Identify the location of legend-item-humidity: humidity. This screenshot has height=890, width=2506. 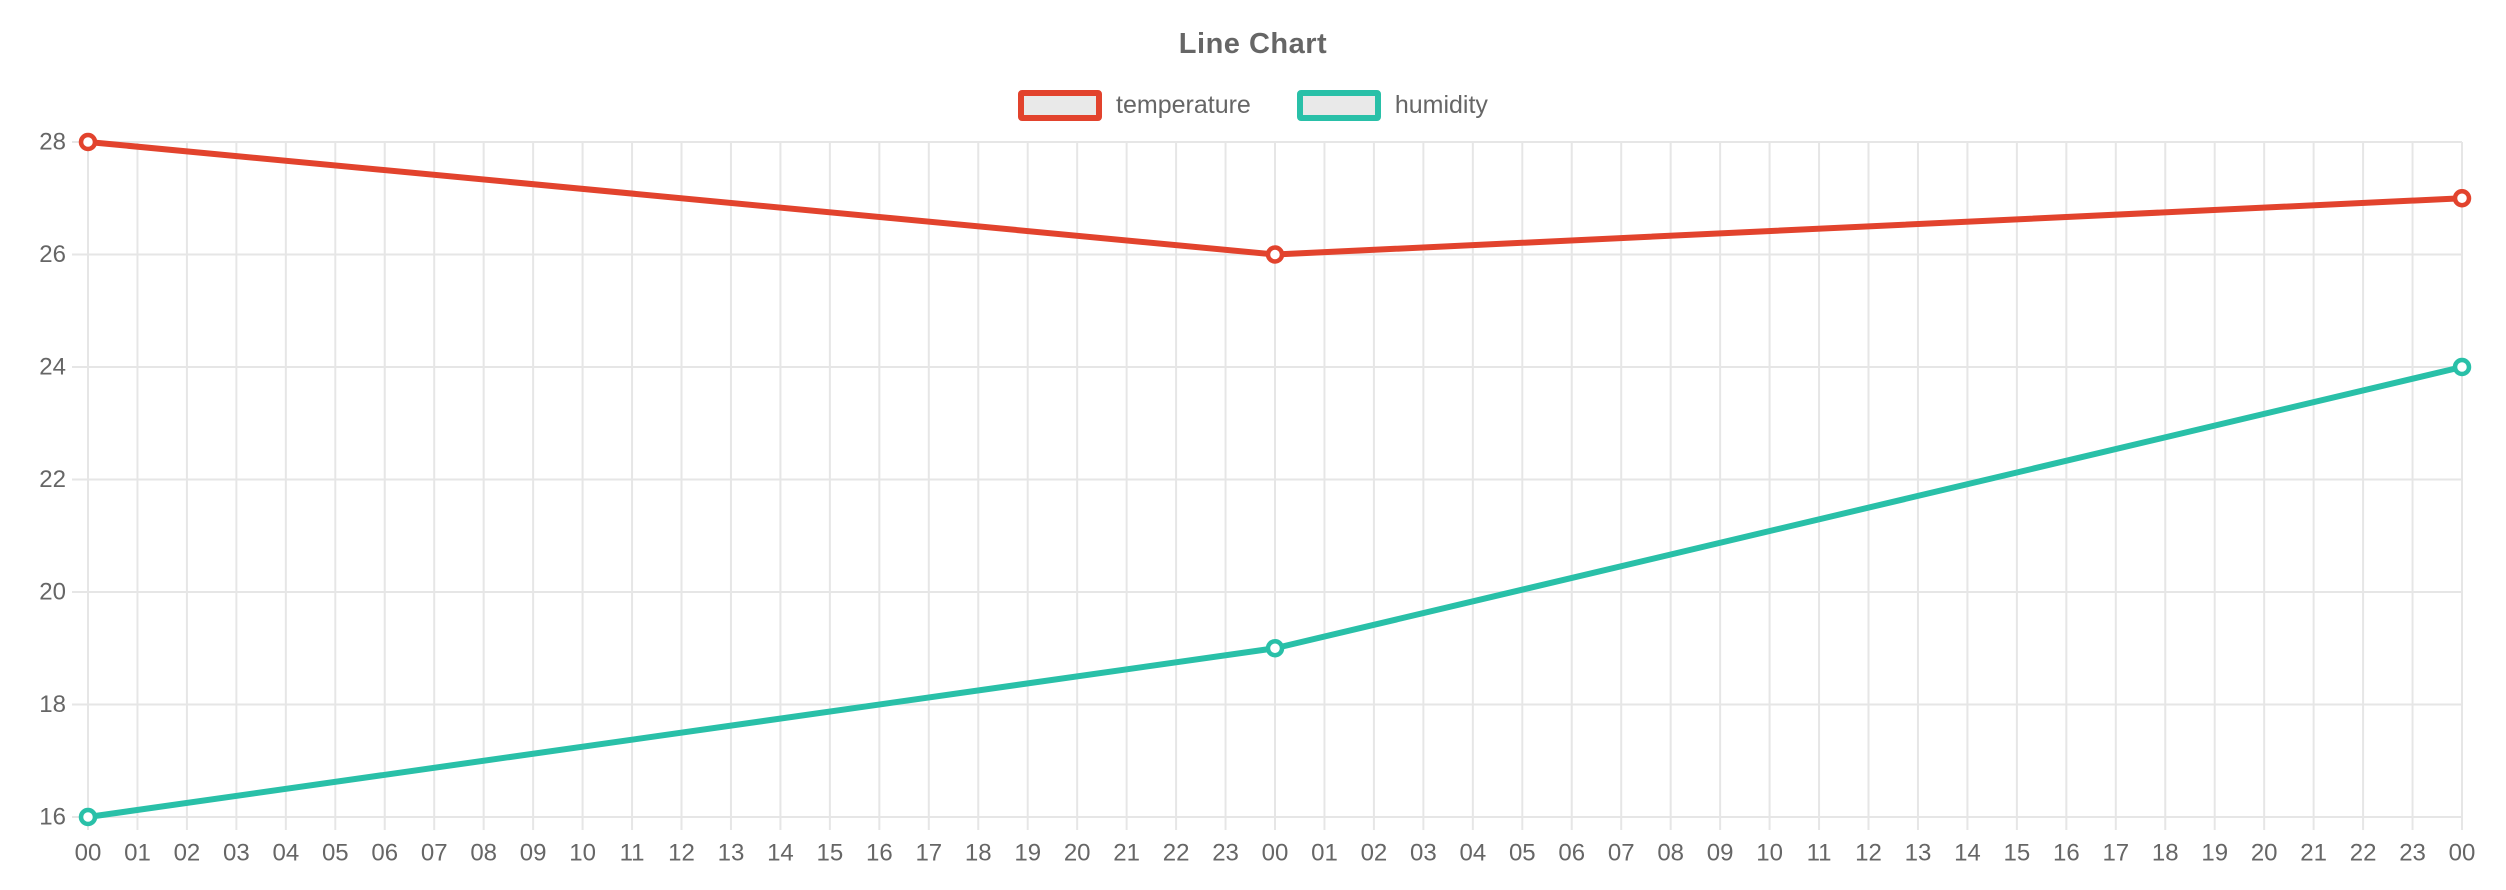
(1392, 105).